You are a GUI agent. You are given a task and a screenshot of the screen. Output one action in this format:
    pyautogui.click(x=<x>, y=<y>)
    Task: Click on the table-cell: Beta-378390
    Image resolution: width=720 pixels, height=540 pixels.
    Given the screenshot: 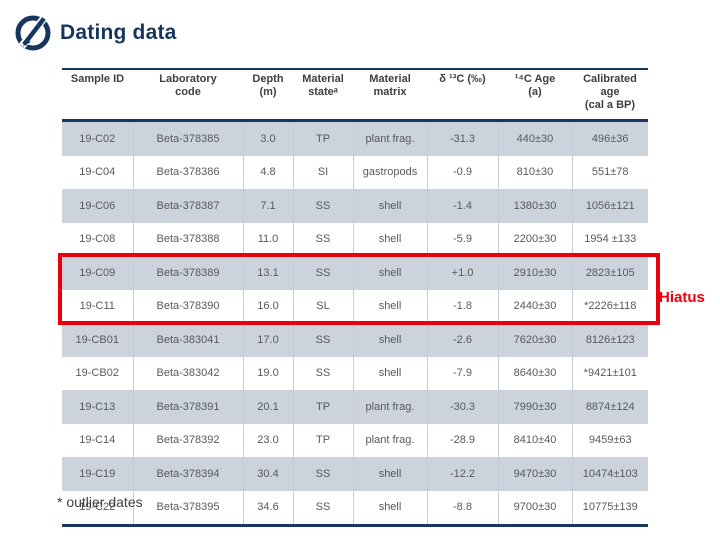 What is the action you would take?
    pyautogui.click(x=188, y=306)
    